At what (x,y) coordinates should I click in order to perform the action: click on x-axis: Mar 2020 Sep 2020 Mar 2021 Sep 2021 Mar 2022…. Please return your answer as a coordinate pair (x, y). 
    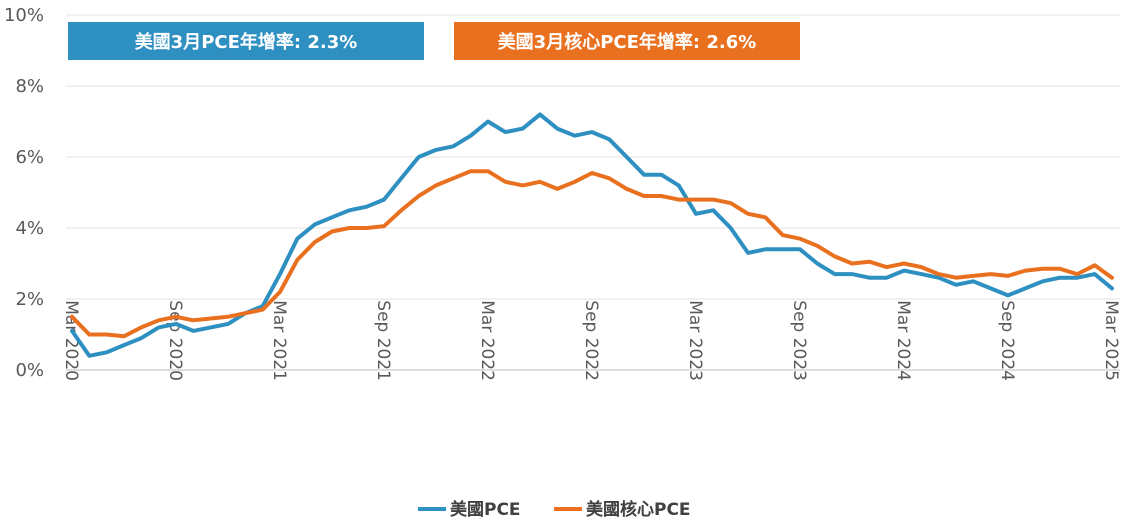
    Looking at the image, I should click on (591, 340).